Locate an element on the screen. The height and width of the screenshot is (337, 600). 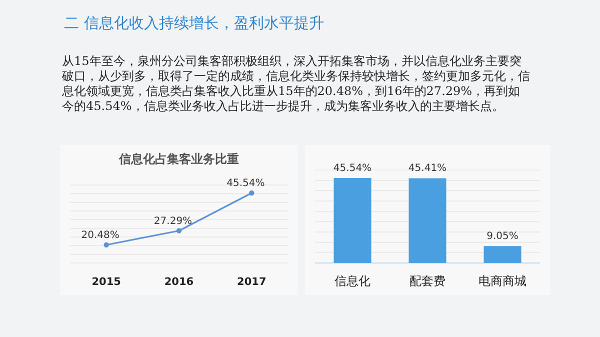
data-label: 27.29% is located at coordinates (173, 221).